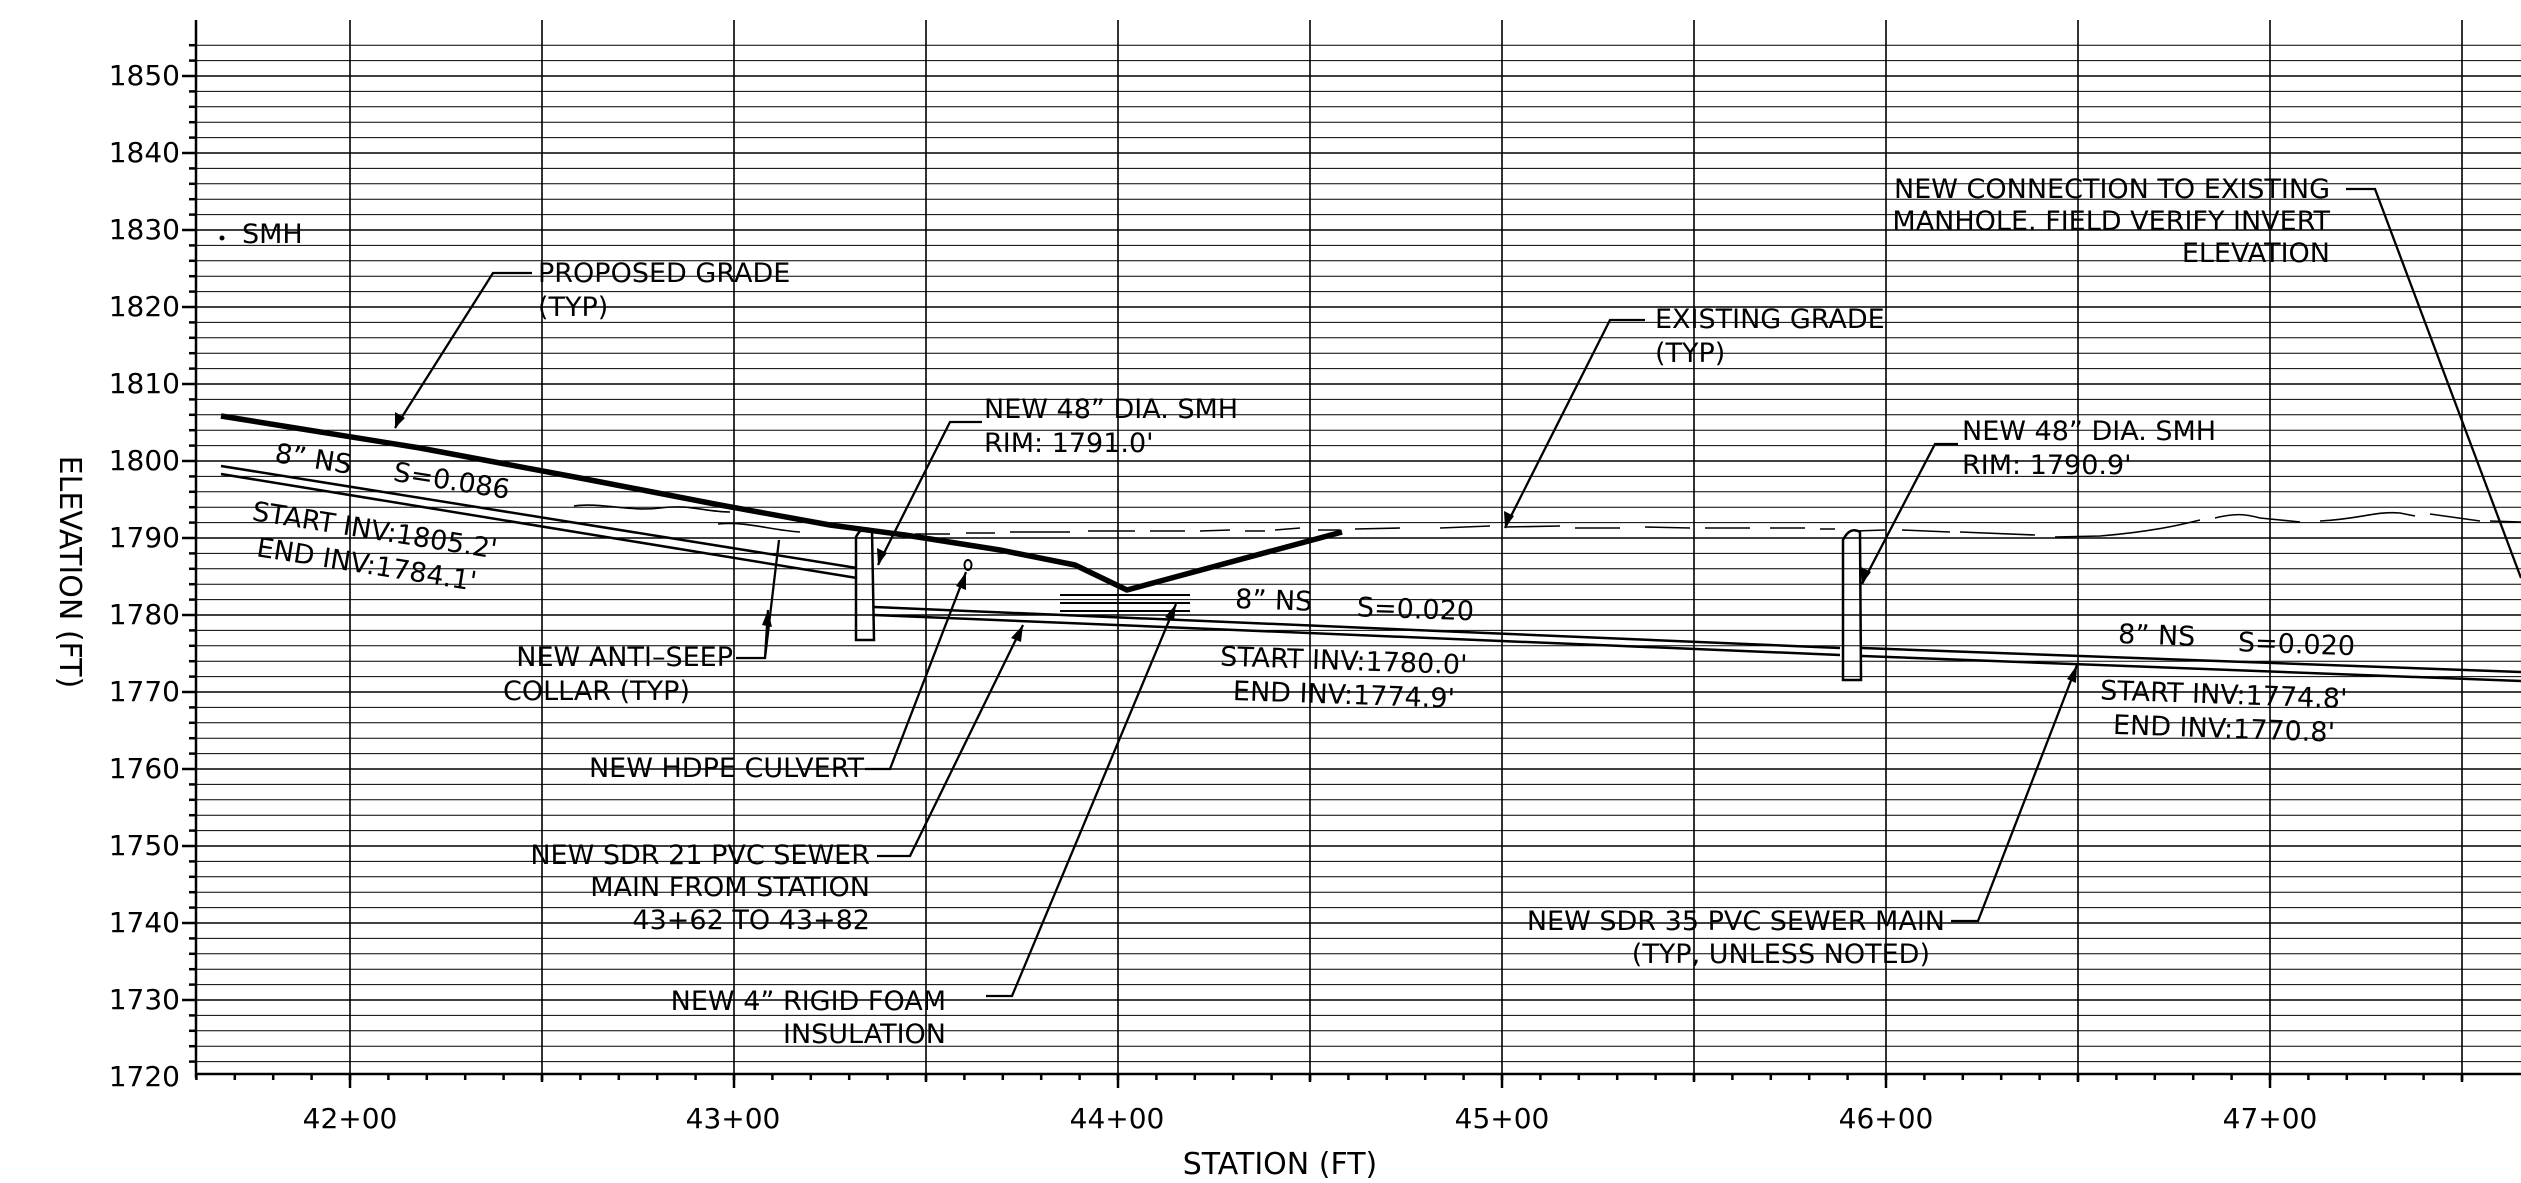 This screenshot has height=1183, width=2521. What do you see at coordinates (144, 922) in the screenshot?
I see `y-tick-label: 1740` at bounding box center [144, 922].